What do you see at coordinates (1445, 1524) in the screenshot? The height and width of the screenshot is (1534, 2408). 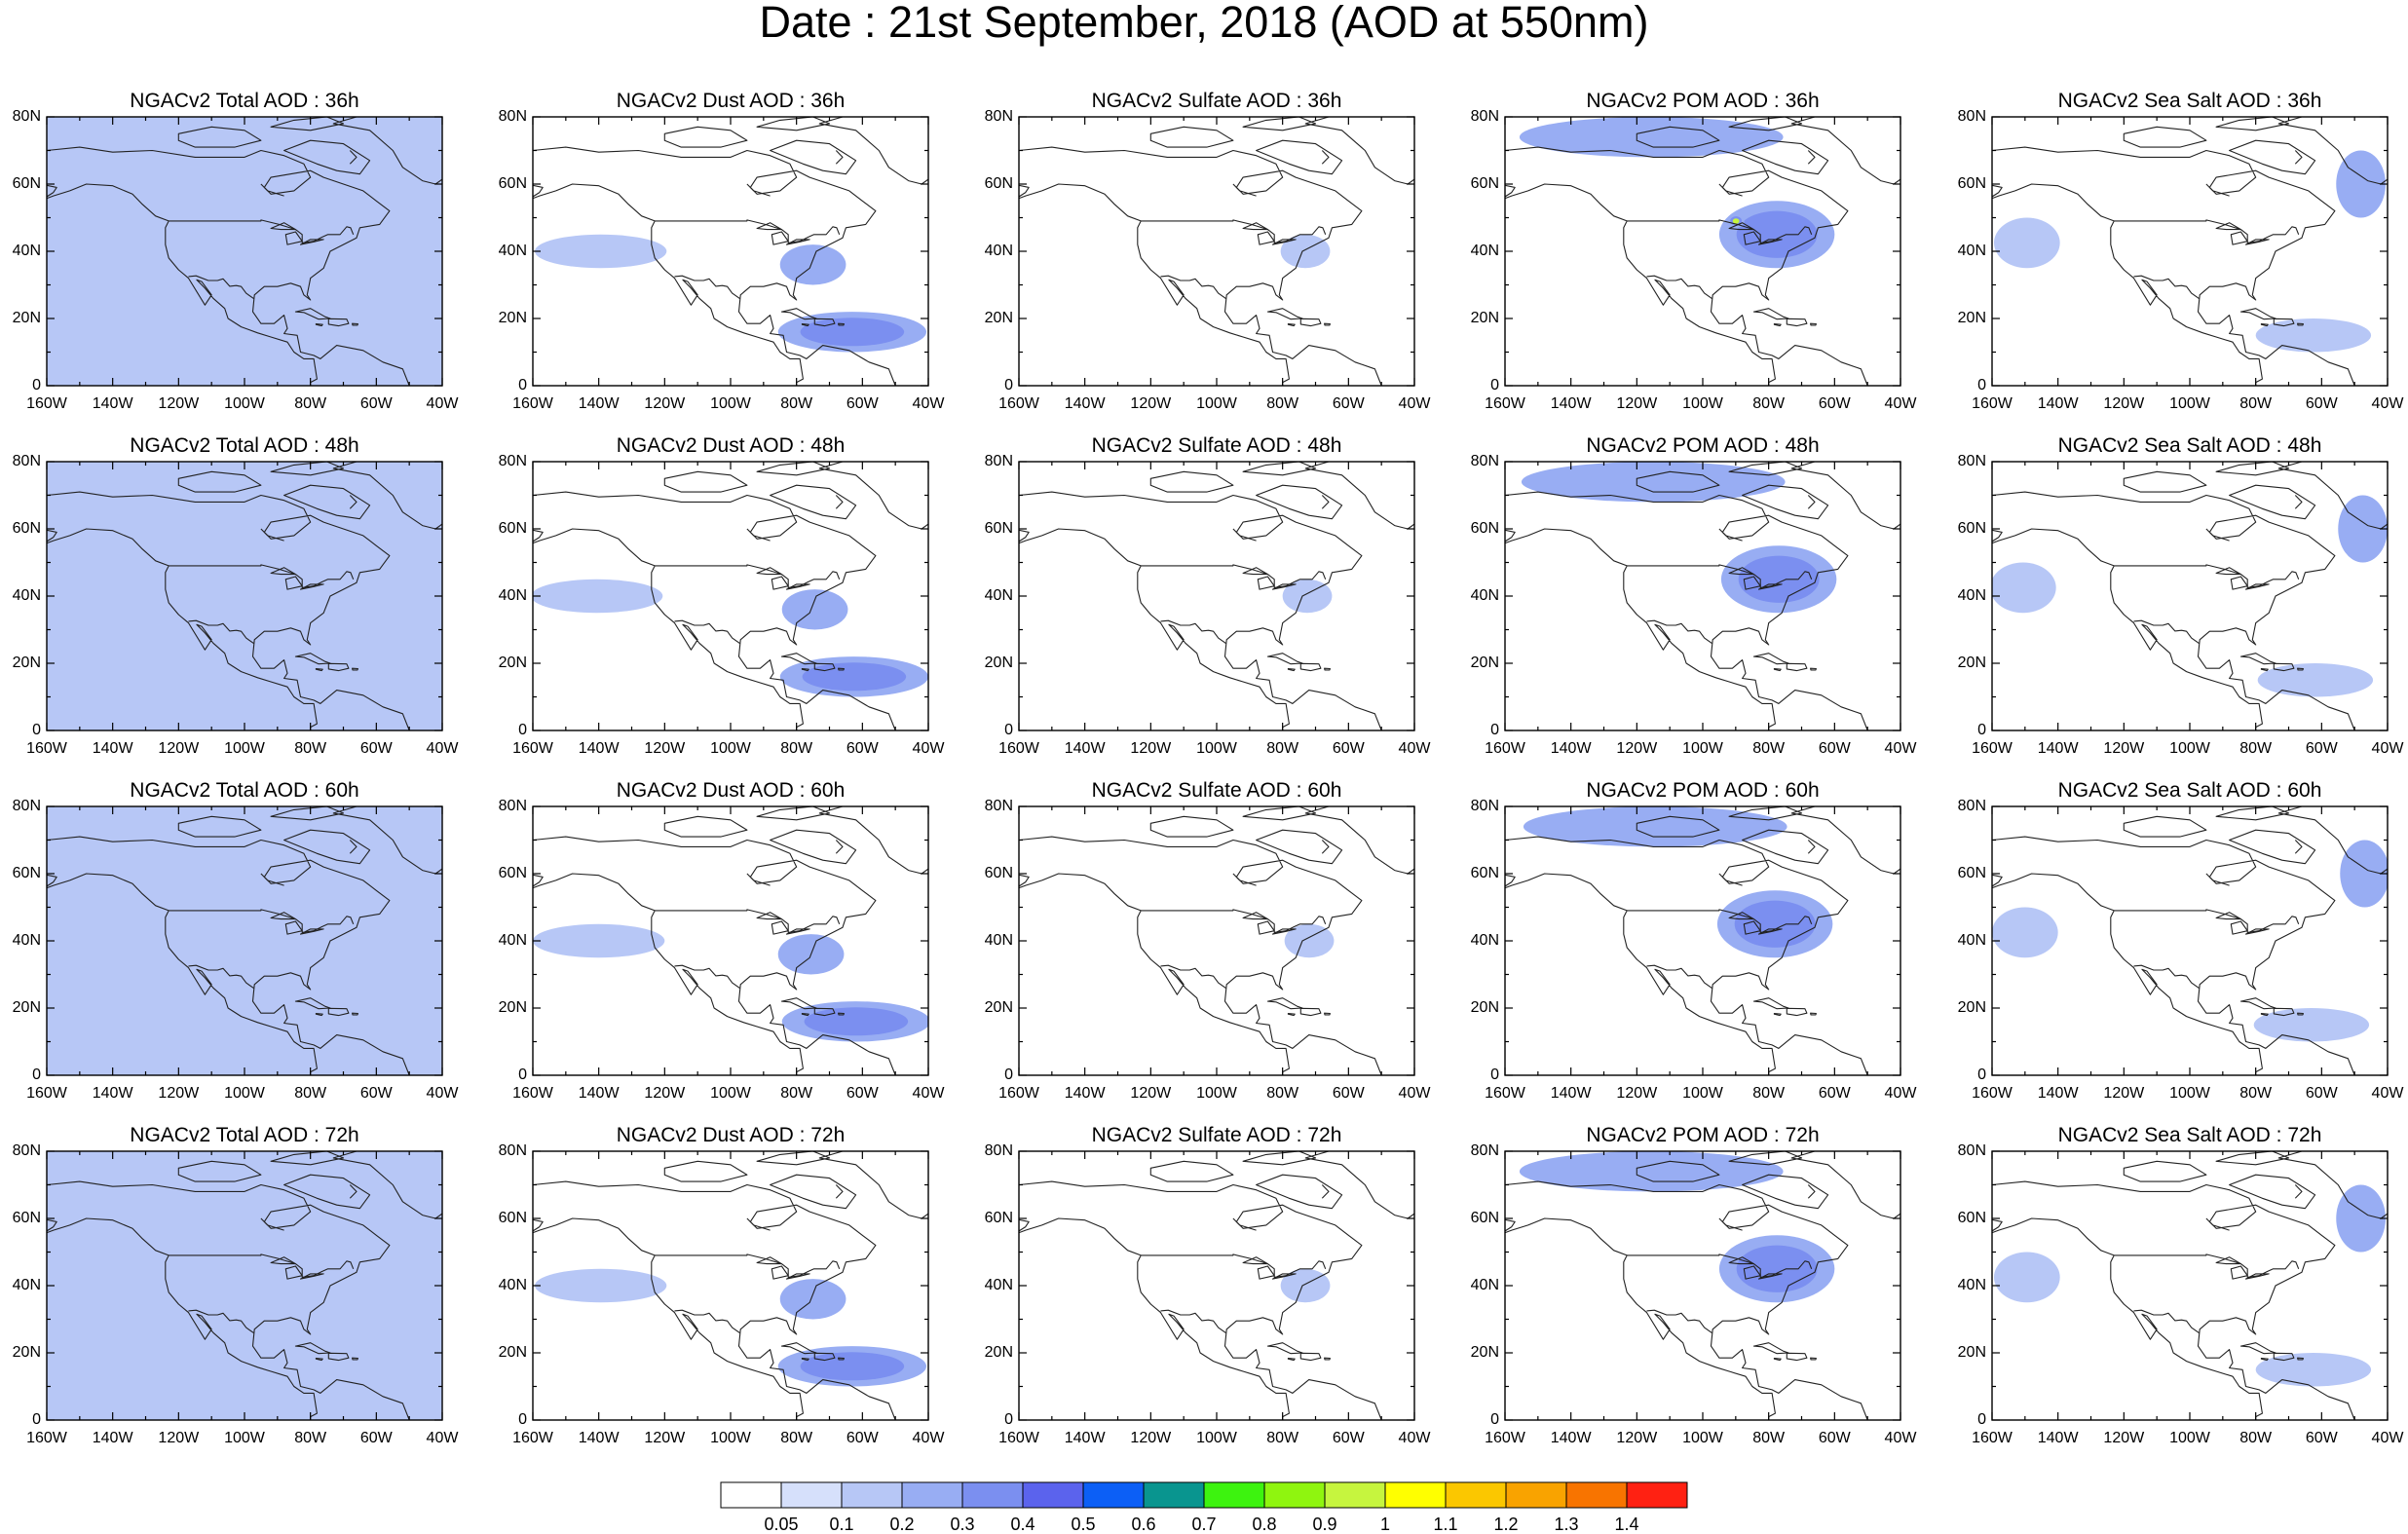 I see `colorbar-label: 1.1` at bounding box center [1445, 1524].